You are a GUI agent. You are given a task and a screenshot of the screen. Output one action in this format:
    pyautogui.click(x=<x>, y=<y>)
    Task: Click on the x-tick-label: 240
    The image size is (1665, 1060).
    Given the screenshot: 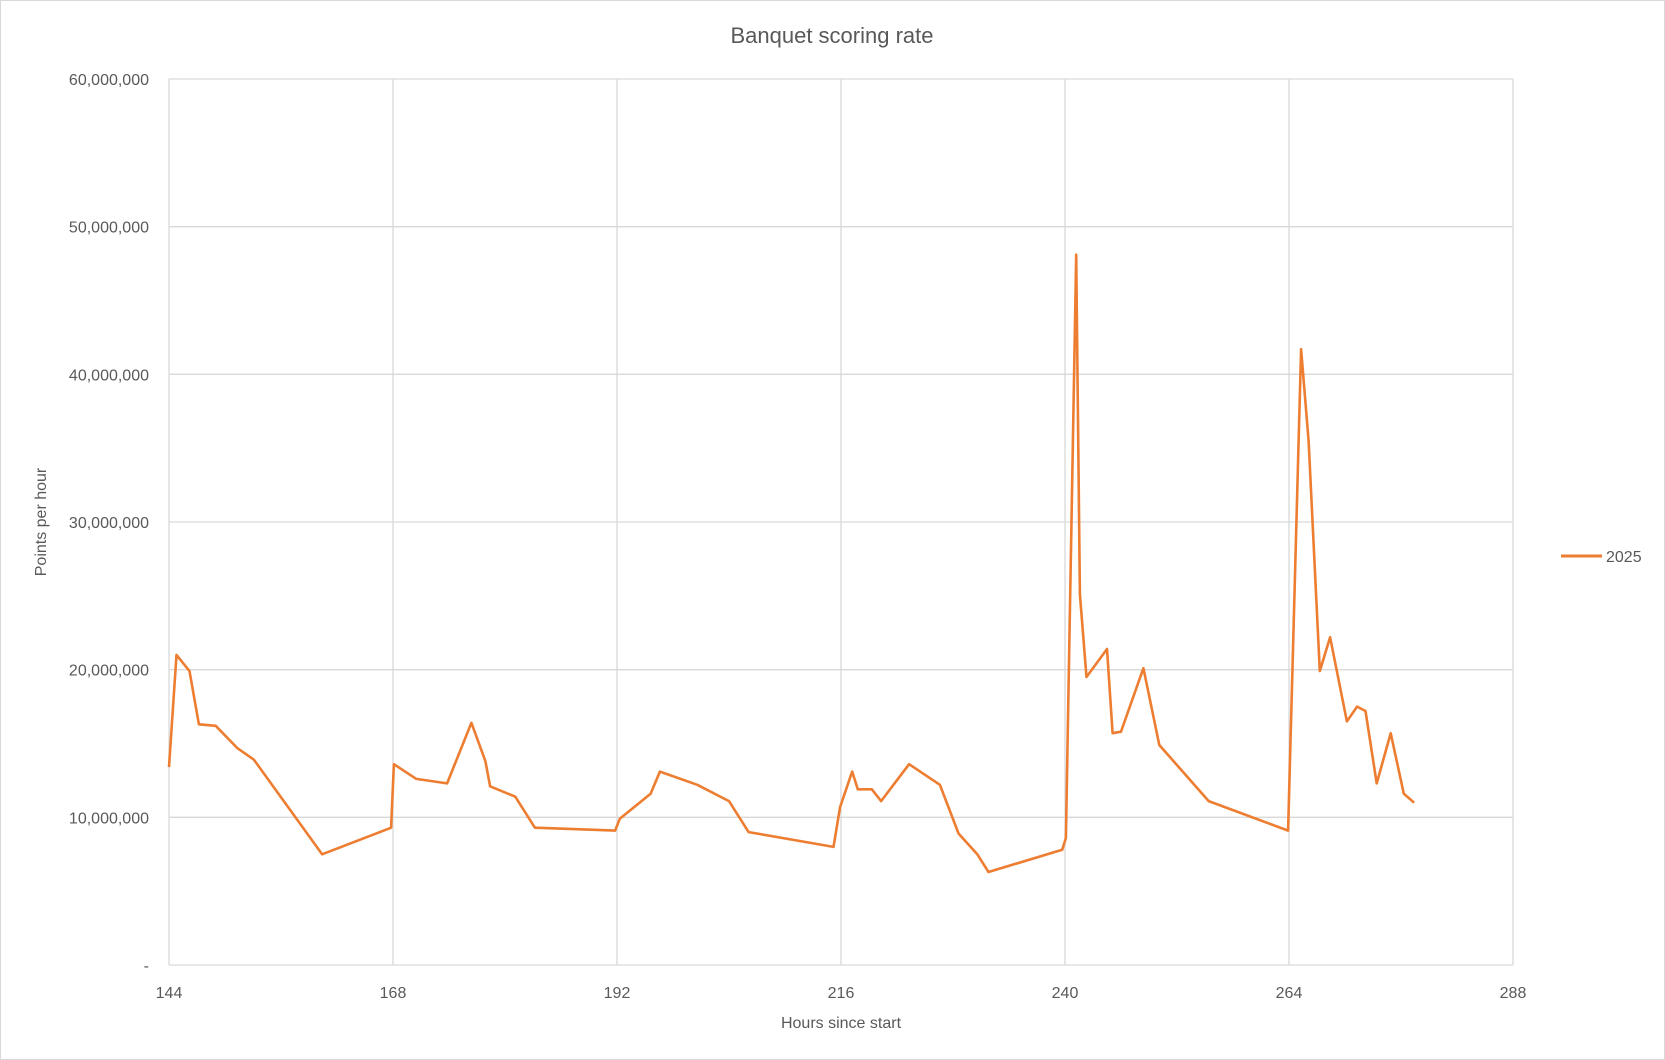 What is the action you would take?
    pyautogui.click(x=1065, y=993)
    